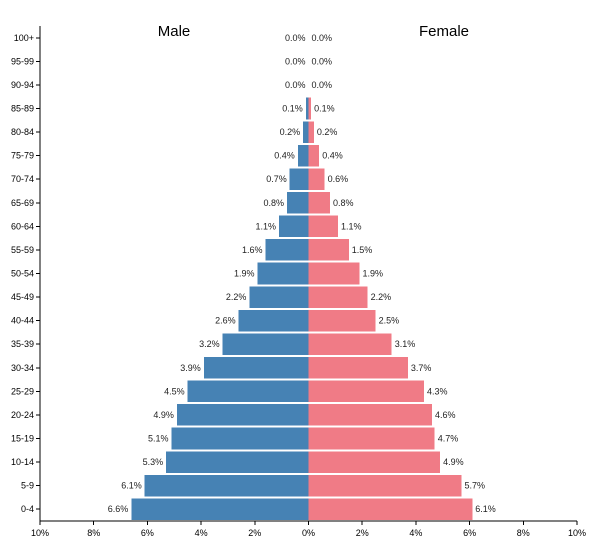 This screenshot has height=555, width=600. I want to click on y-tick-label: 90-94, so click(22, 85).